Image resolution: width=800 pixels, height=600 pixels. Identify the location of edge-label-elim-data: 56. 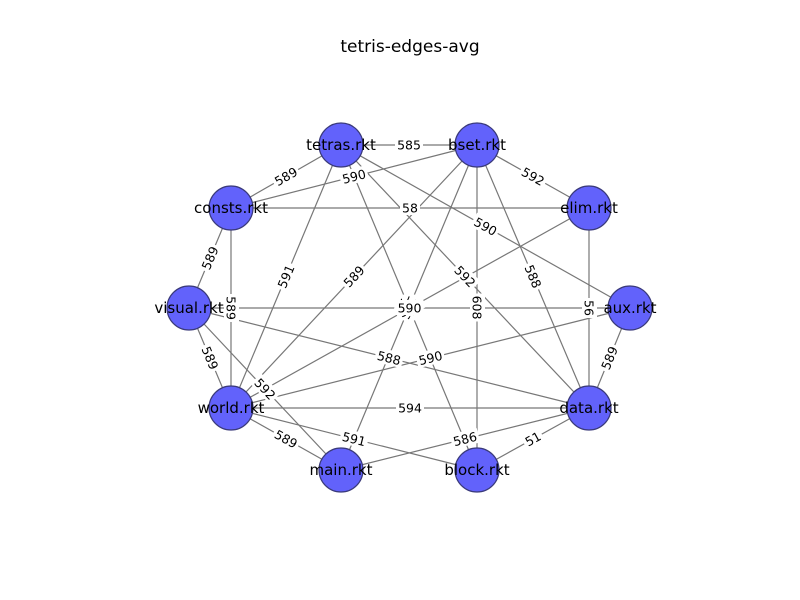
(589, 308).